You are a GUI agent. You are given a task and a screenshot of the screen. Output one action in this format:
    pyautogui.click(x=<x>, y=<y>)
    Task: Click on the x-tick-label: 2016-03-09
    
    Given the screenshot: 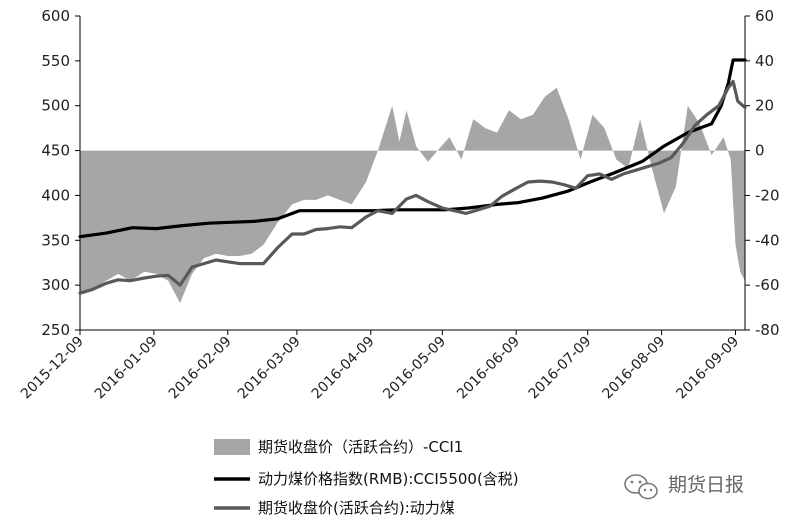 What is the action you would take?
    pyautogui.click(x=269, y=368)
    